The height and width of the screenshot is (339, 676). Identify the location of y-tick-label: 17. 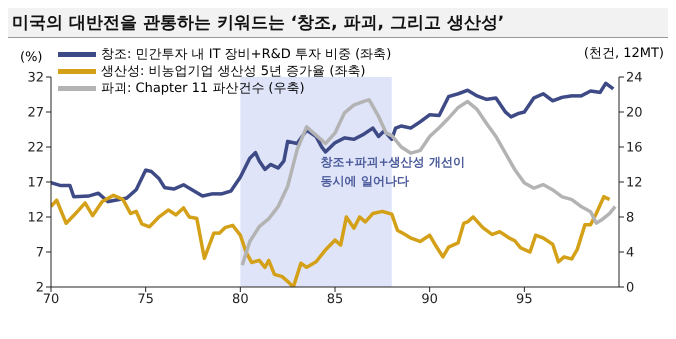
(35, 183).